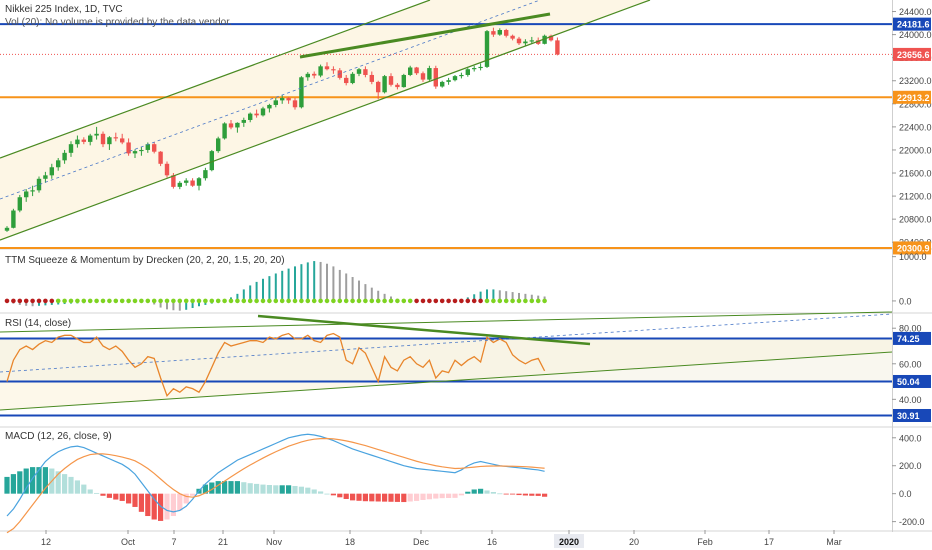  I want to click on rsi-label-74.25: 74.25, so click(908, 339).